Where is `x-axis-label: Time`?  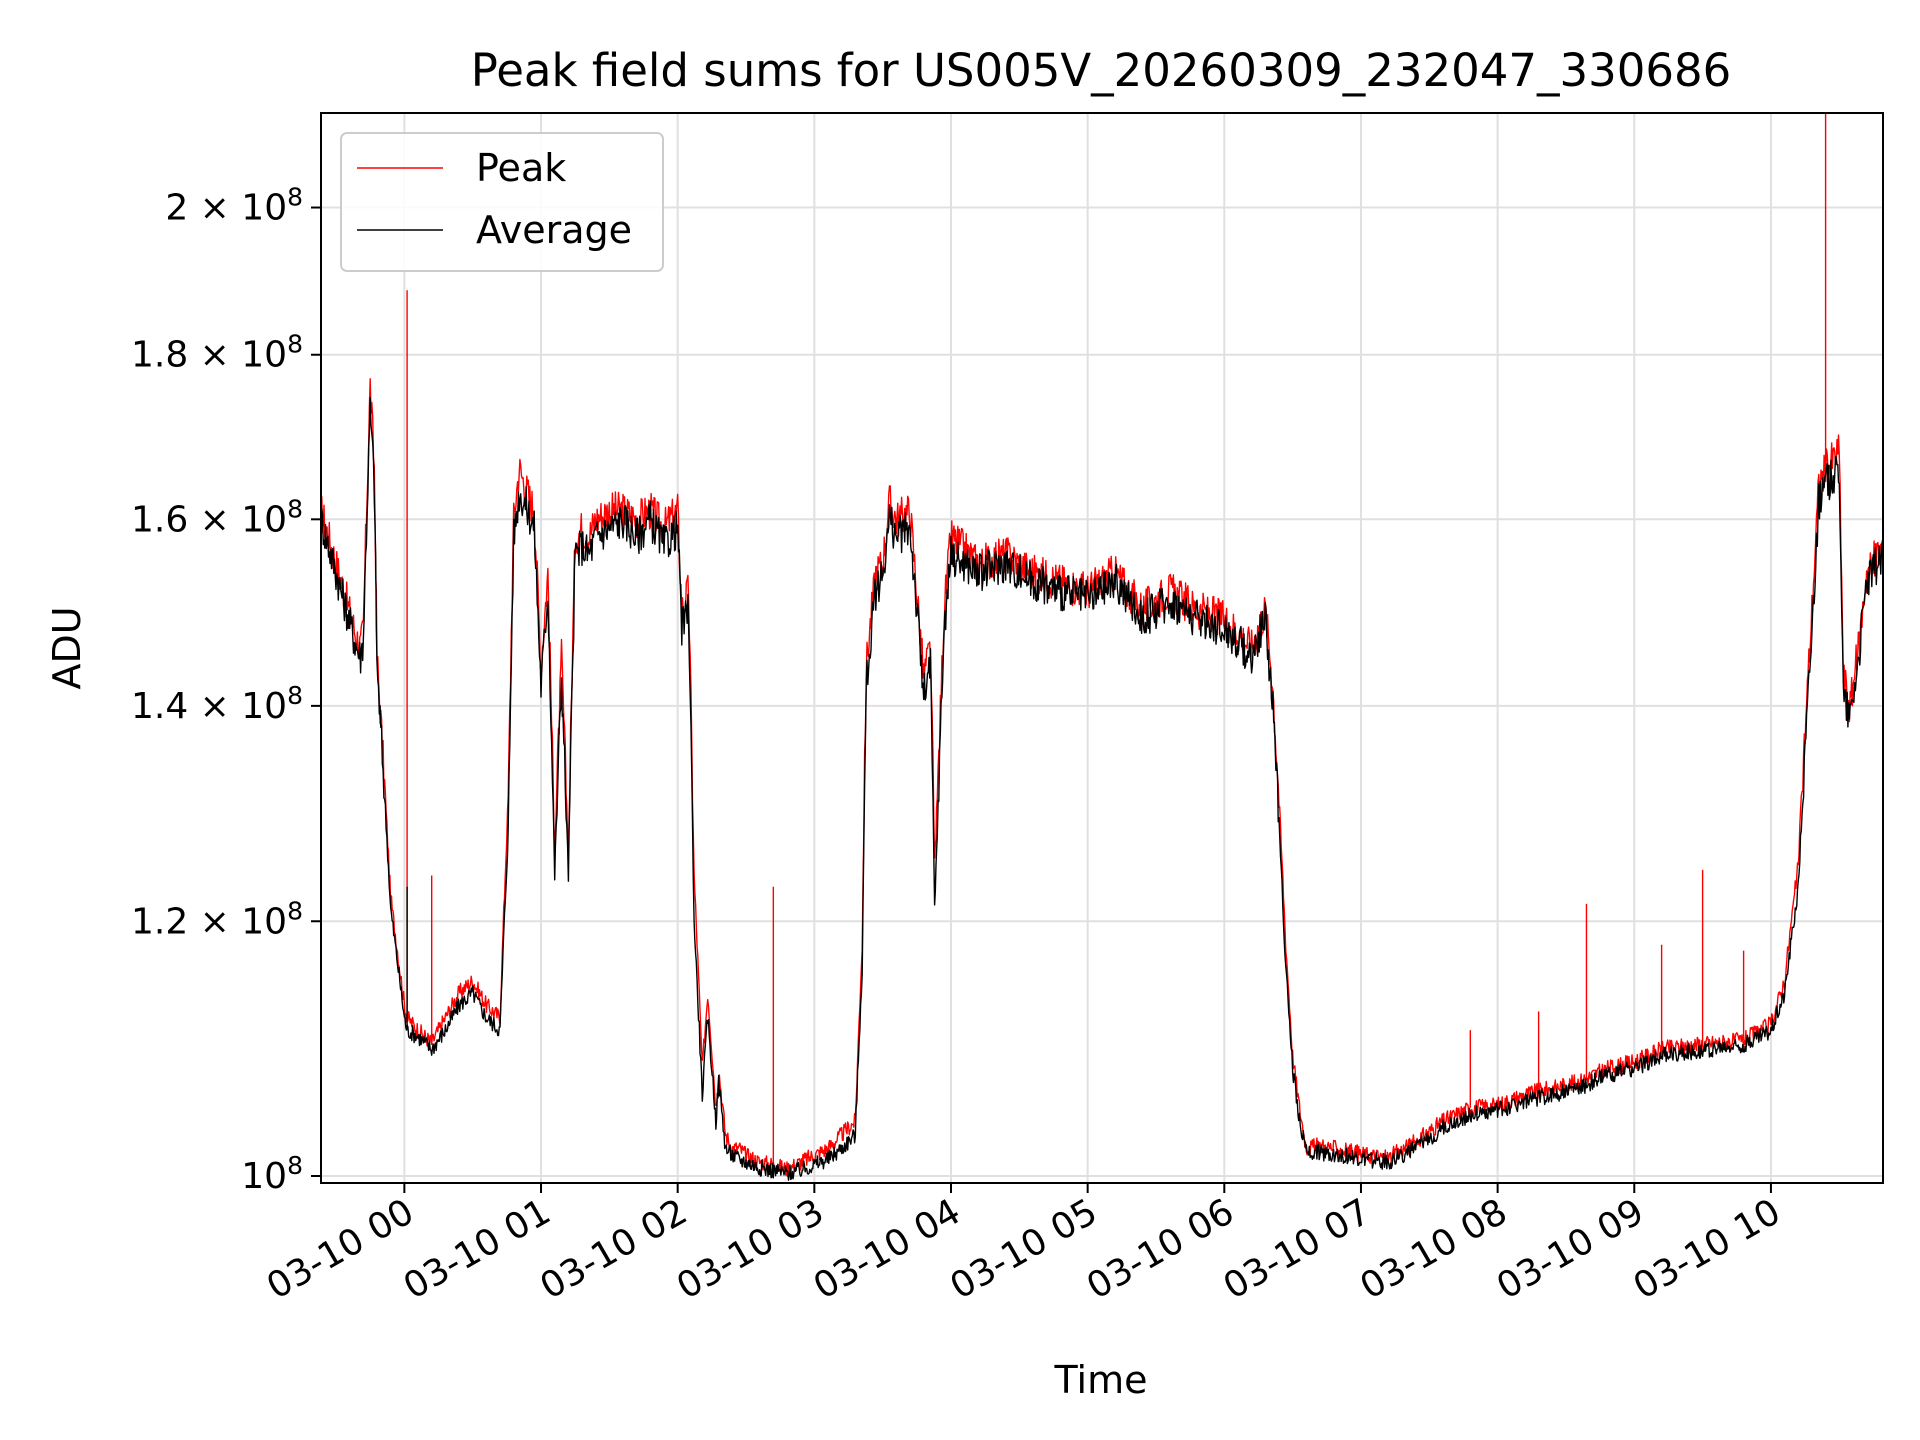 x-axis-label: Time is located at coordinates (1101, 1380).